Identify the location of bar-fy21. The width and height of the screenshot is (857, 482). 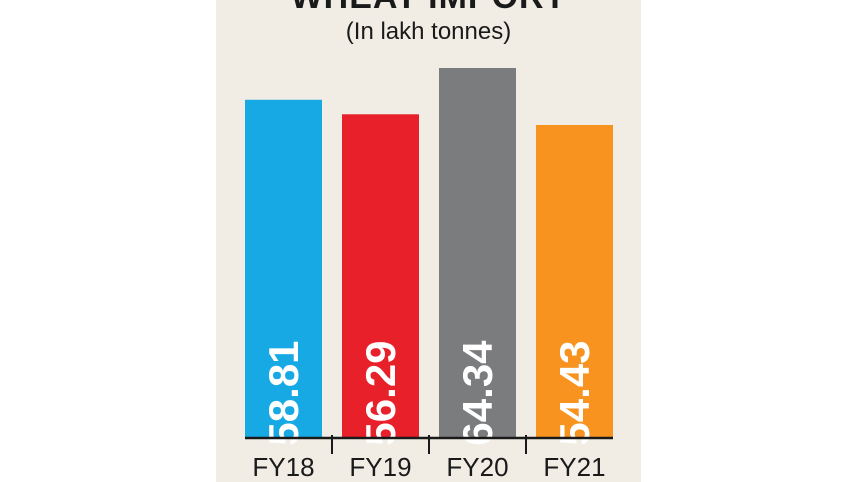
(574, 281).